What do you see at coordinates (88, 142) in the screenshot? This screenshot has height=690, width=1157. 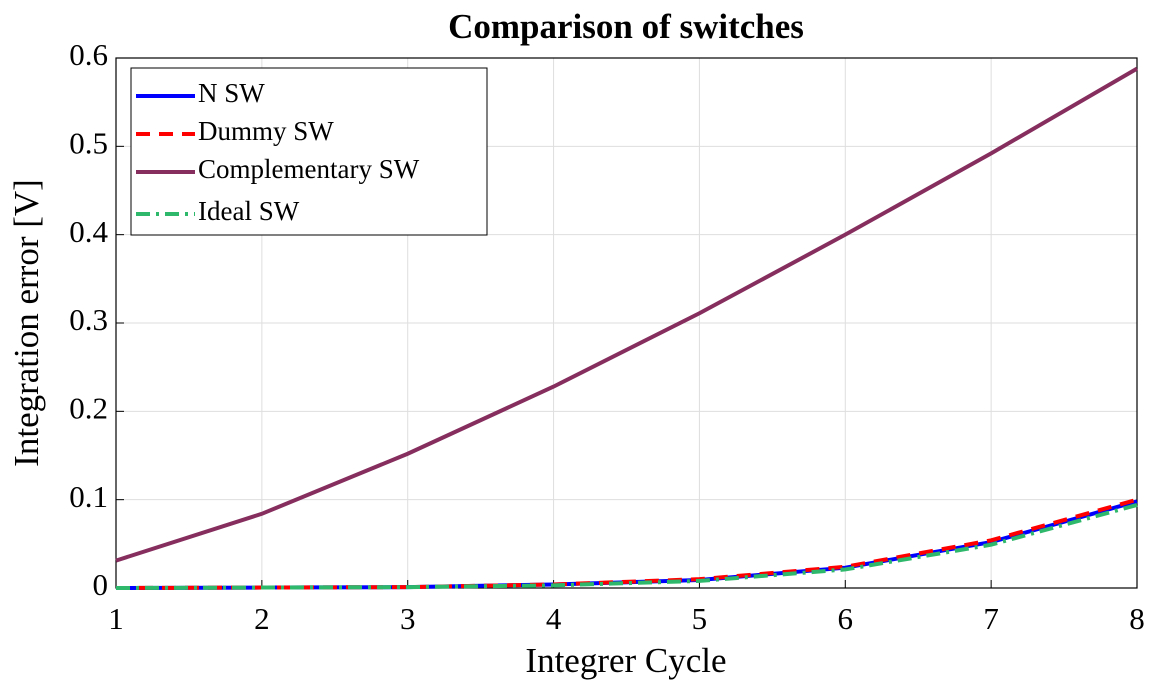 I see `y-tick-label: 0.5` at bounding box center [88, 142].